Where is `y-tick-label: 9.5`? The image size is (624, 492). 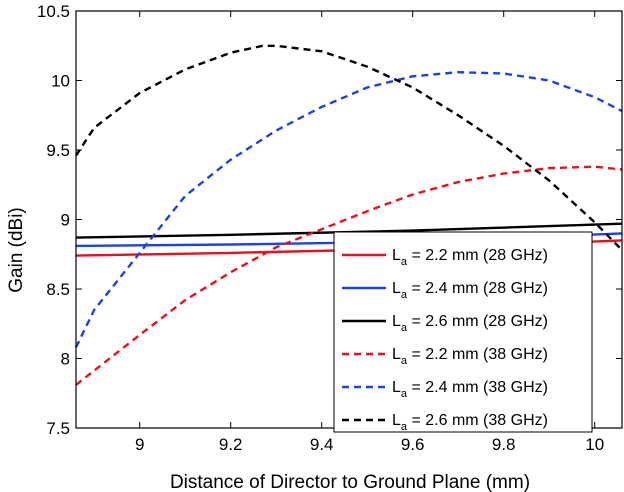
y-tick-label: 9.5 is located at coordinates (58, 150).